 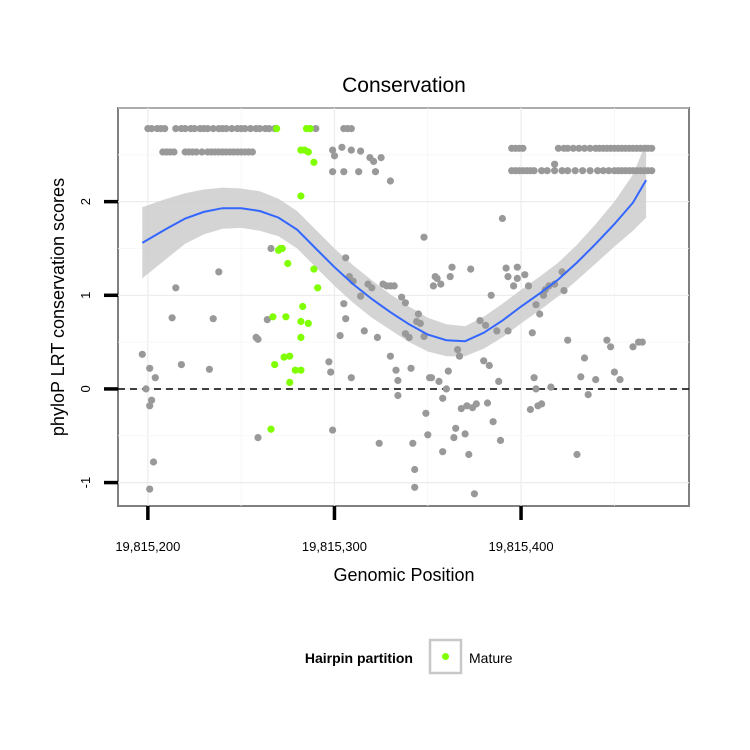 What do you see at coordinates (85, 388) in the screenshot?
I see `y-tick-label: 0` at bounding box center [85, 388].